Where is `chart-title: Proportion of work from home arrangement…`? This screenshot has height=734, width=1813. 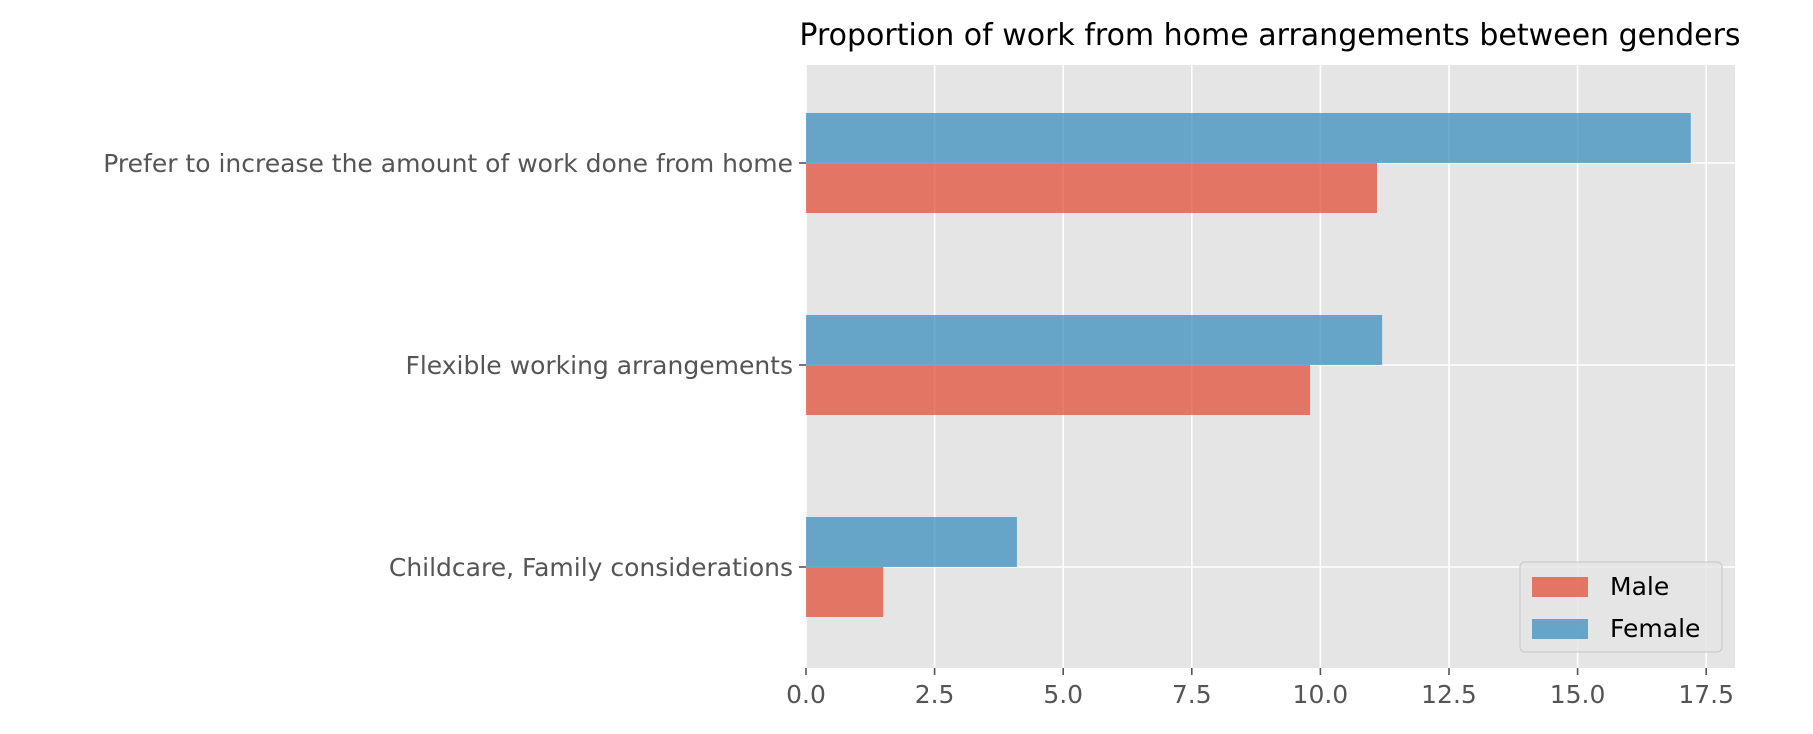
chart-title: Proportion of work from home arrangement… is located at coordinates (1269, 35).